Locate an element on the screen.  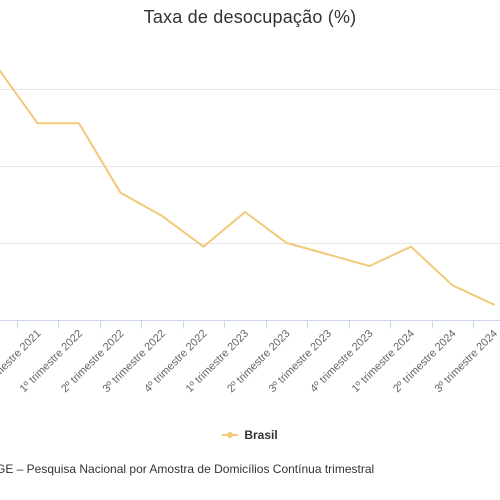
x-axis is located at coordinates (250, 324).